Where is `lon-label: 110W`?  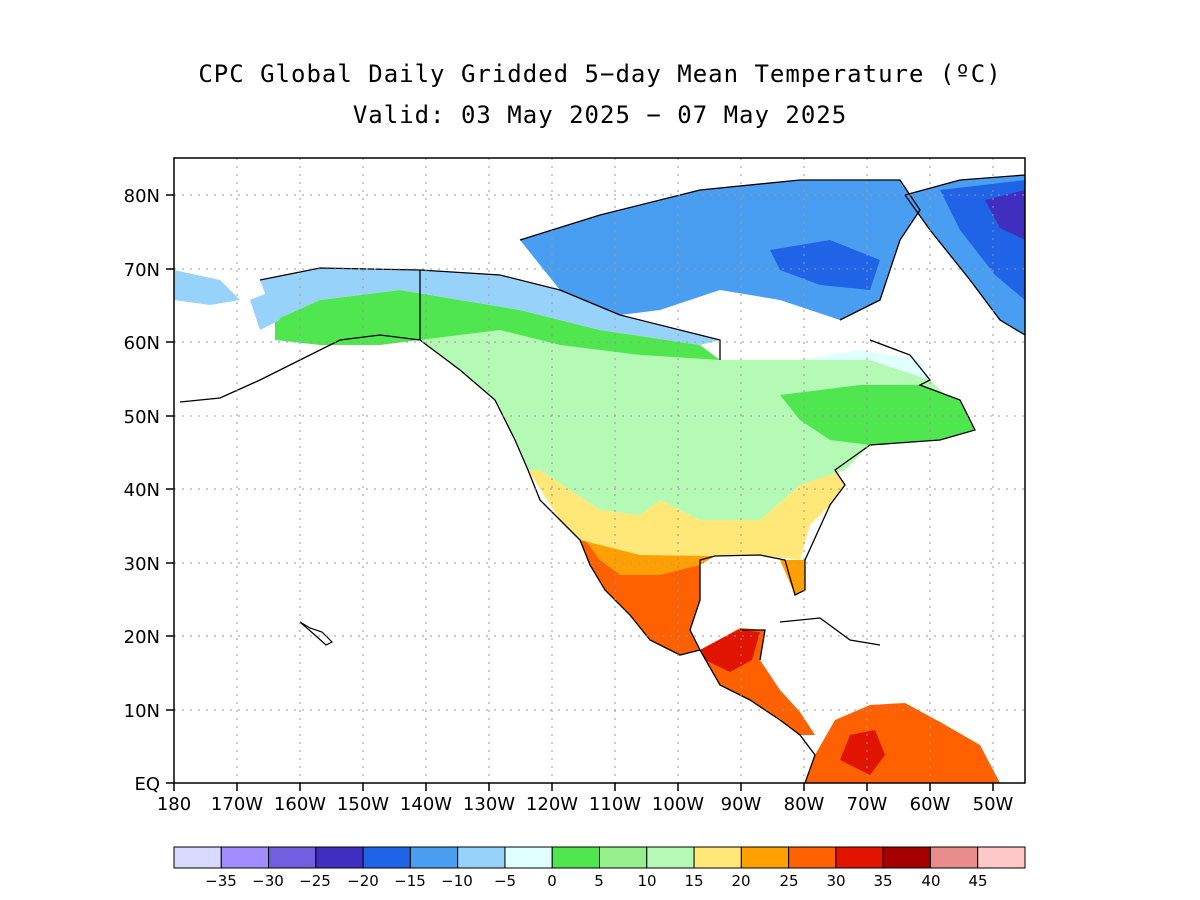
lon-label: 110W is located at coordinates (615, 804).